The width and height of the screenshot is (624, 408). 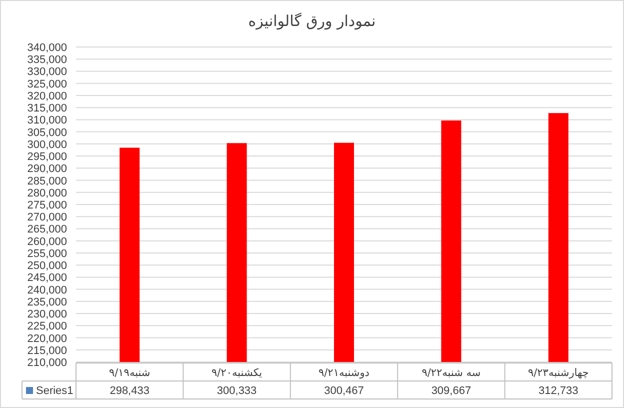 I want to click on y-tick-label: 315,000, so click(x=47, y=108).